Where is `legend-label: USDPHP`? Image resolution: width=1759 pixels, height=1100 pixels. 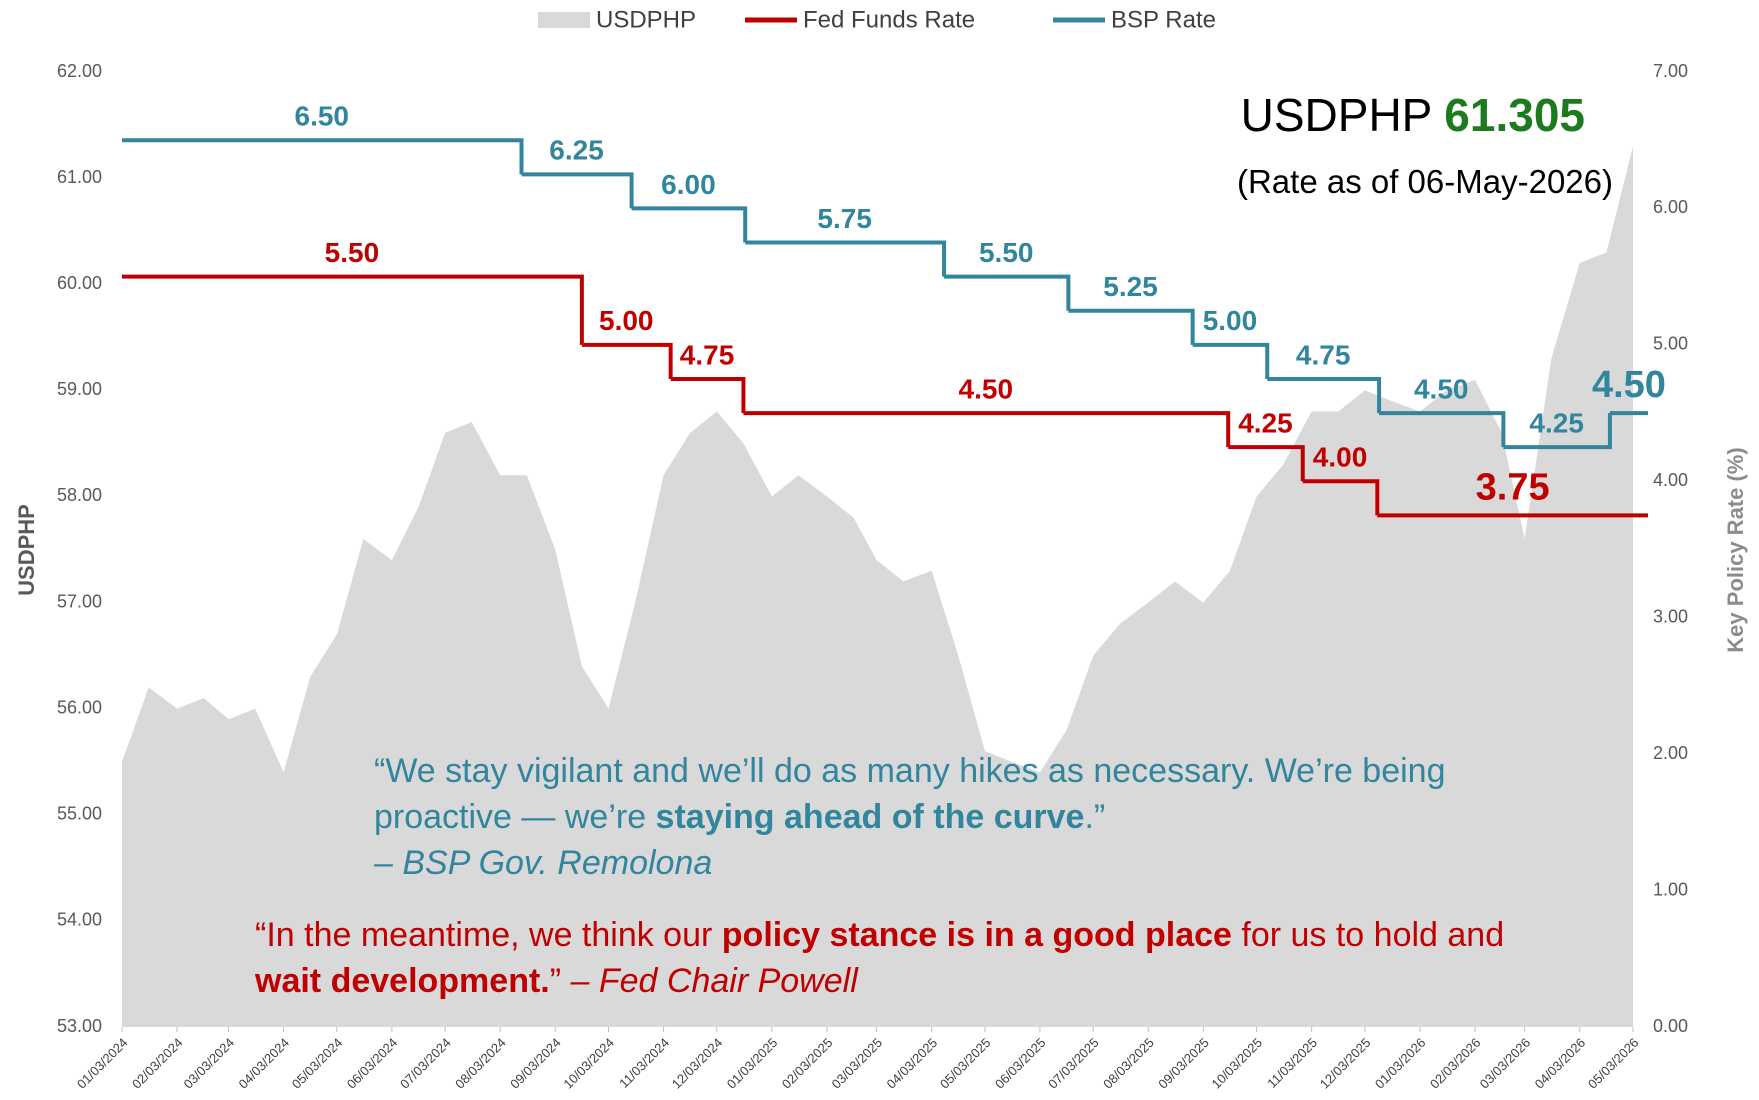
legend-label: USDPHP is located at coordinates (646, 19).